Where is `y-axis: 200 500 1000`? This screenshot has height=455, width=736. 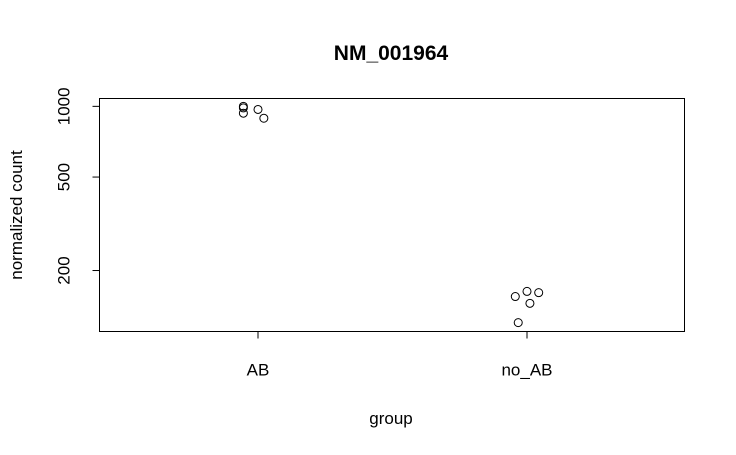
y-axis: 200 500 1000 is located at coordinates (77, 186).